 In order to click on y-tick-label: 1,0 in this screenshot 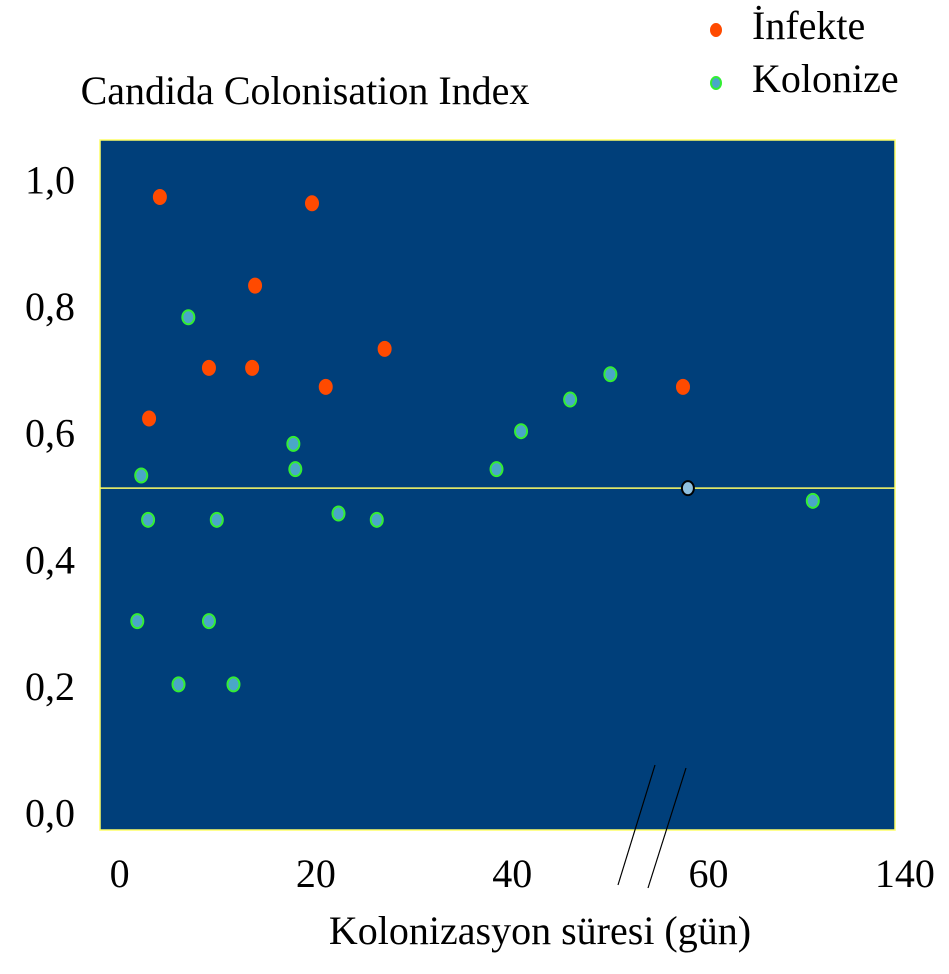, I will do `click(50, 179)`.